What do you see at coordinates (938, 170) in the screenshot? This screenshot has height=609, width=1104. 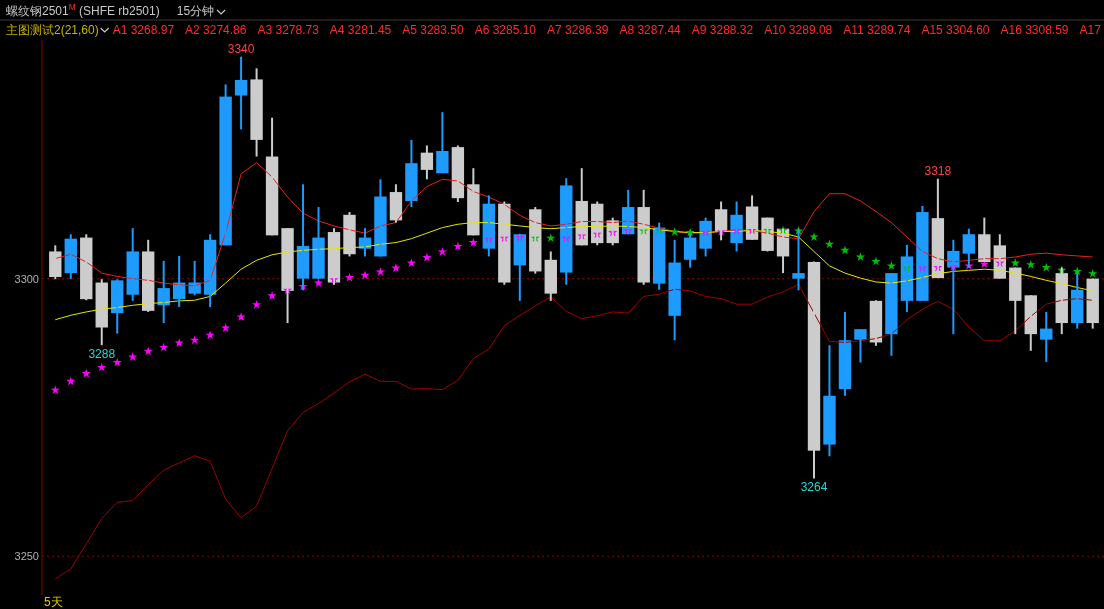 I see `text: 3318` at bounding box center [938, 170].